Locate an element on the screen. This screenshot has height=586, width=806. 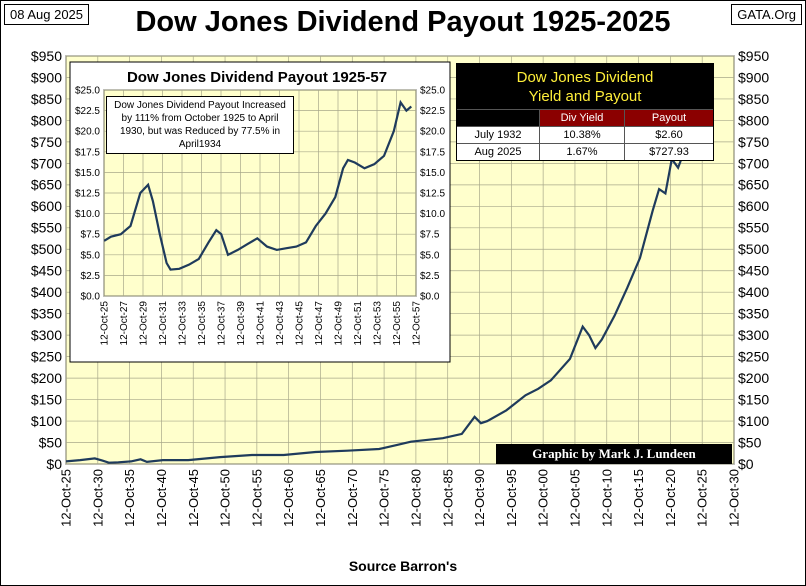
x-tick-label: 12-Oct-40 is located at coordinates (161, 498).